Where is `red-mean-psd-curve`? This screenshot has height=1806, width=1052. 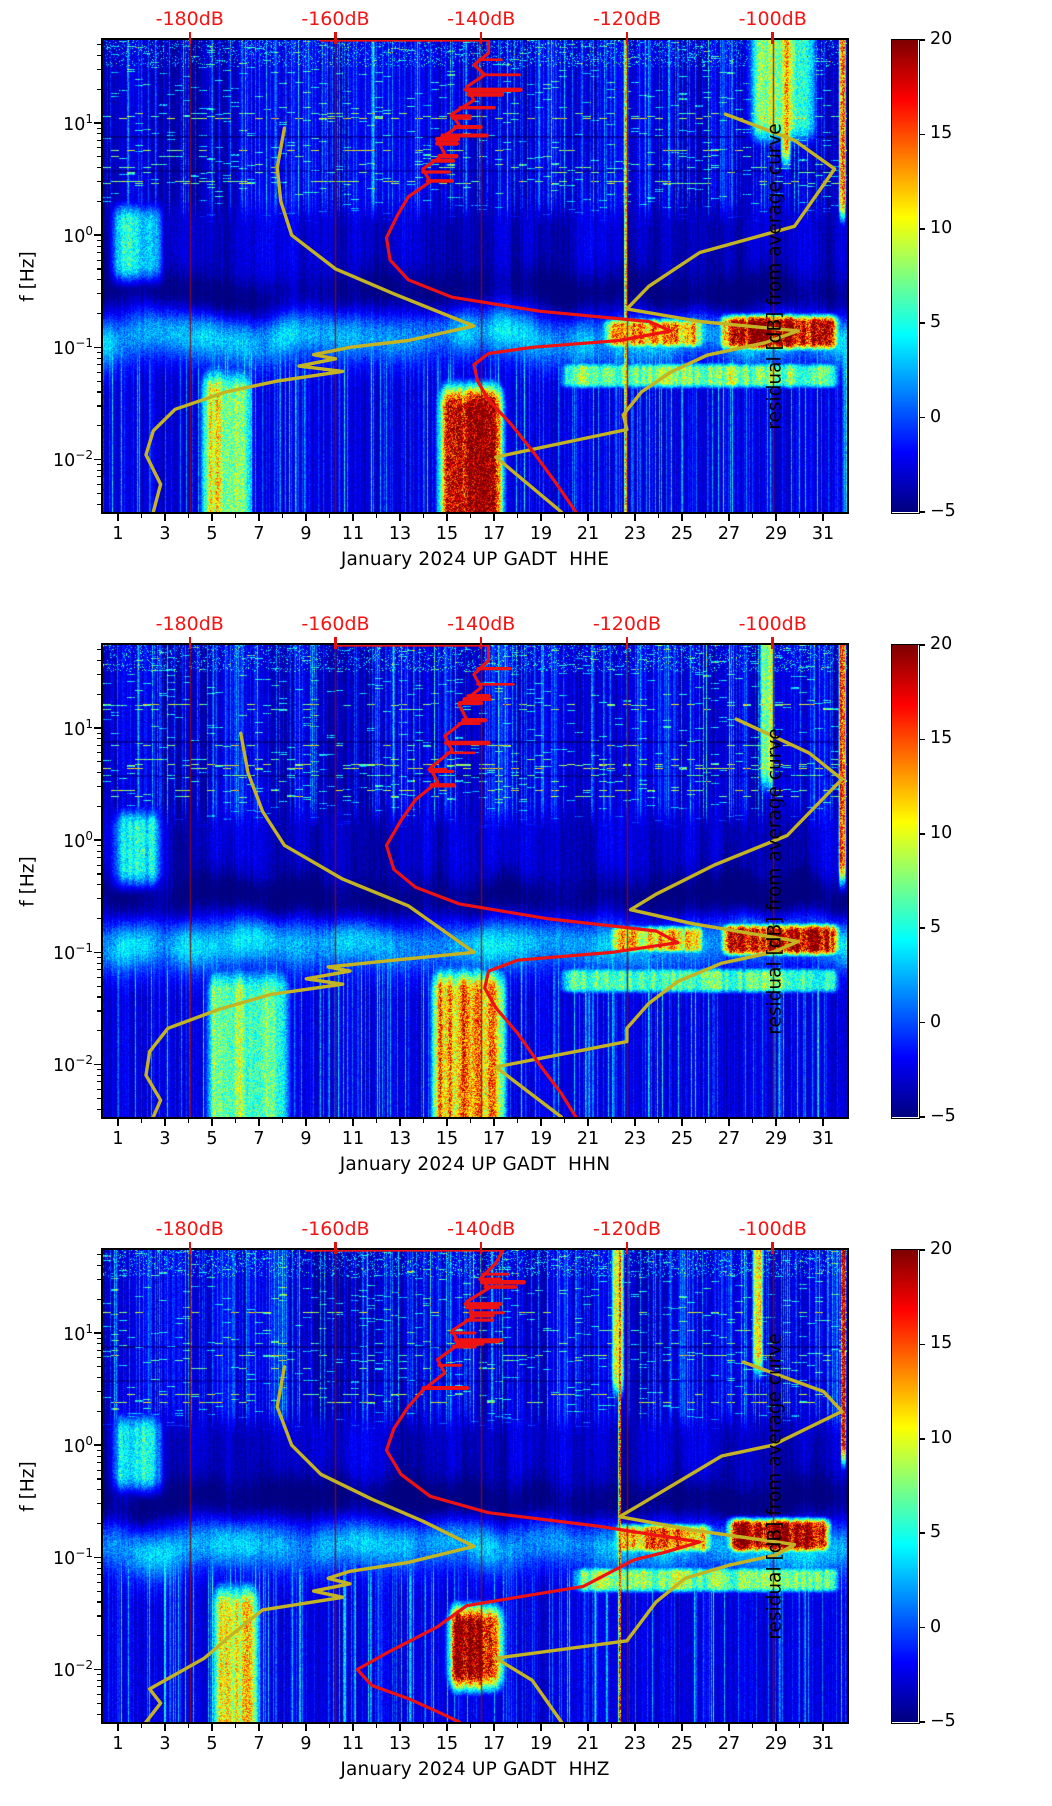 red-mean-psd-curve is located at coordinates (496, 276).